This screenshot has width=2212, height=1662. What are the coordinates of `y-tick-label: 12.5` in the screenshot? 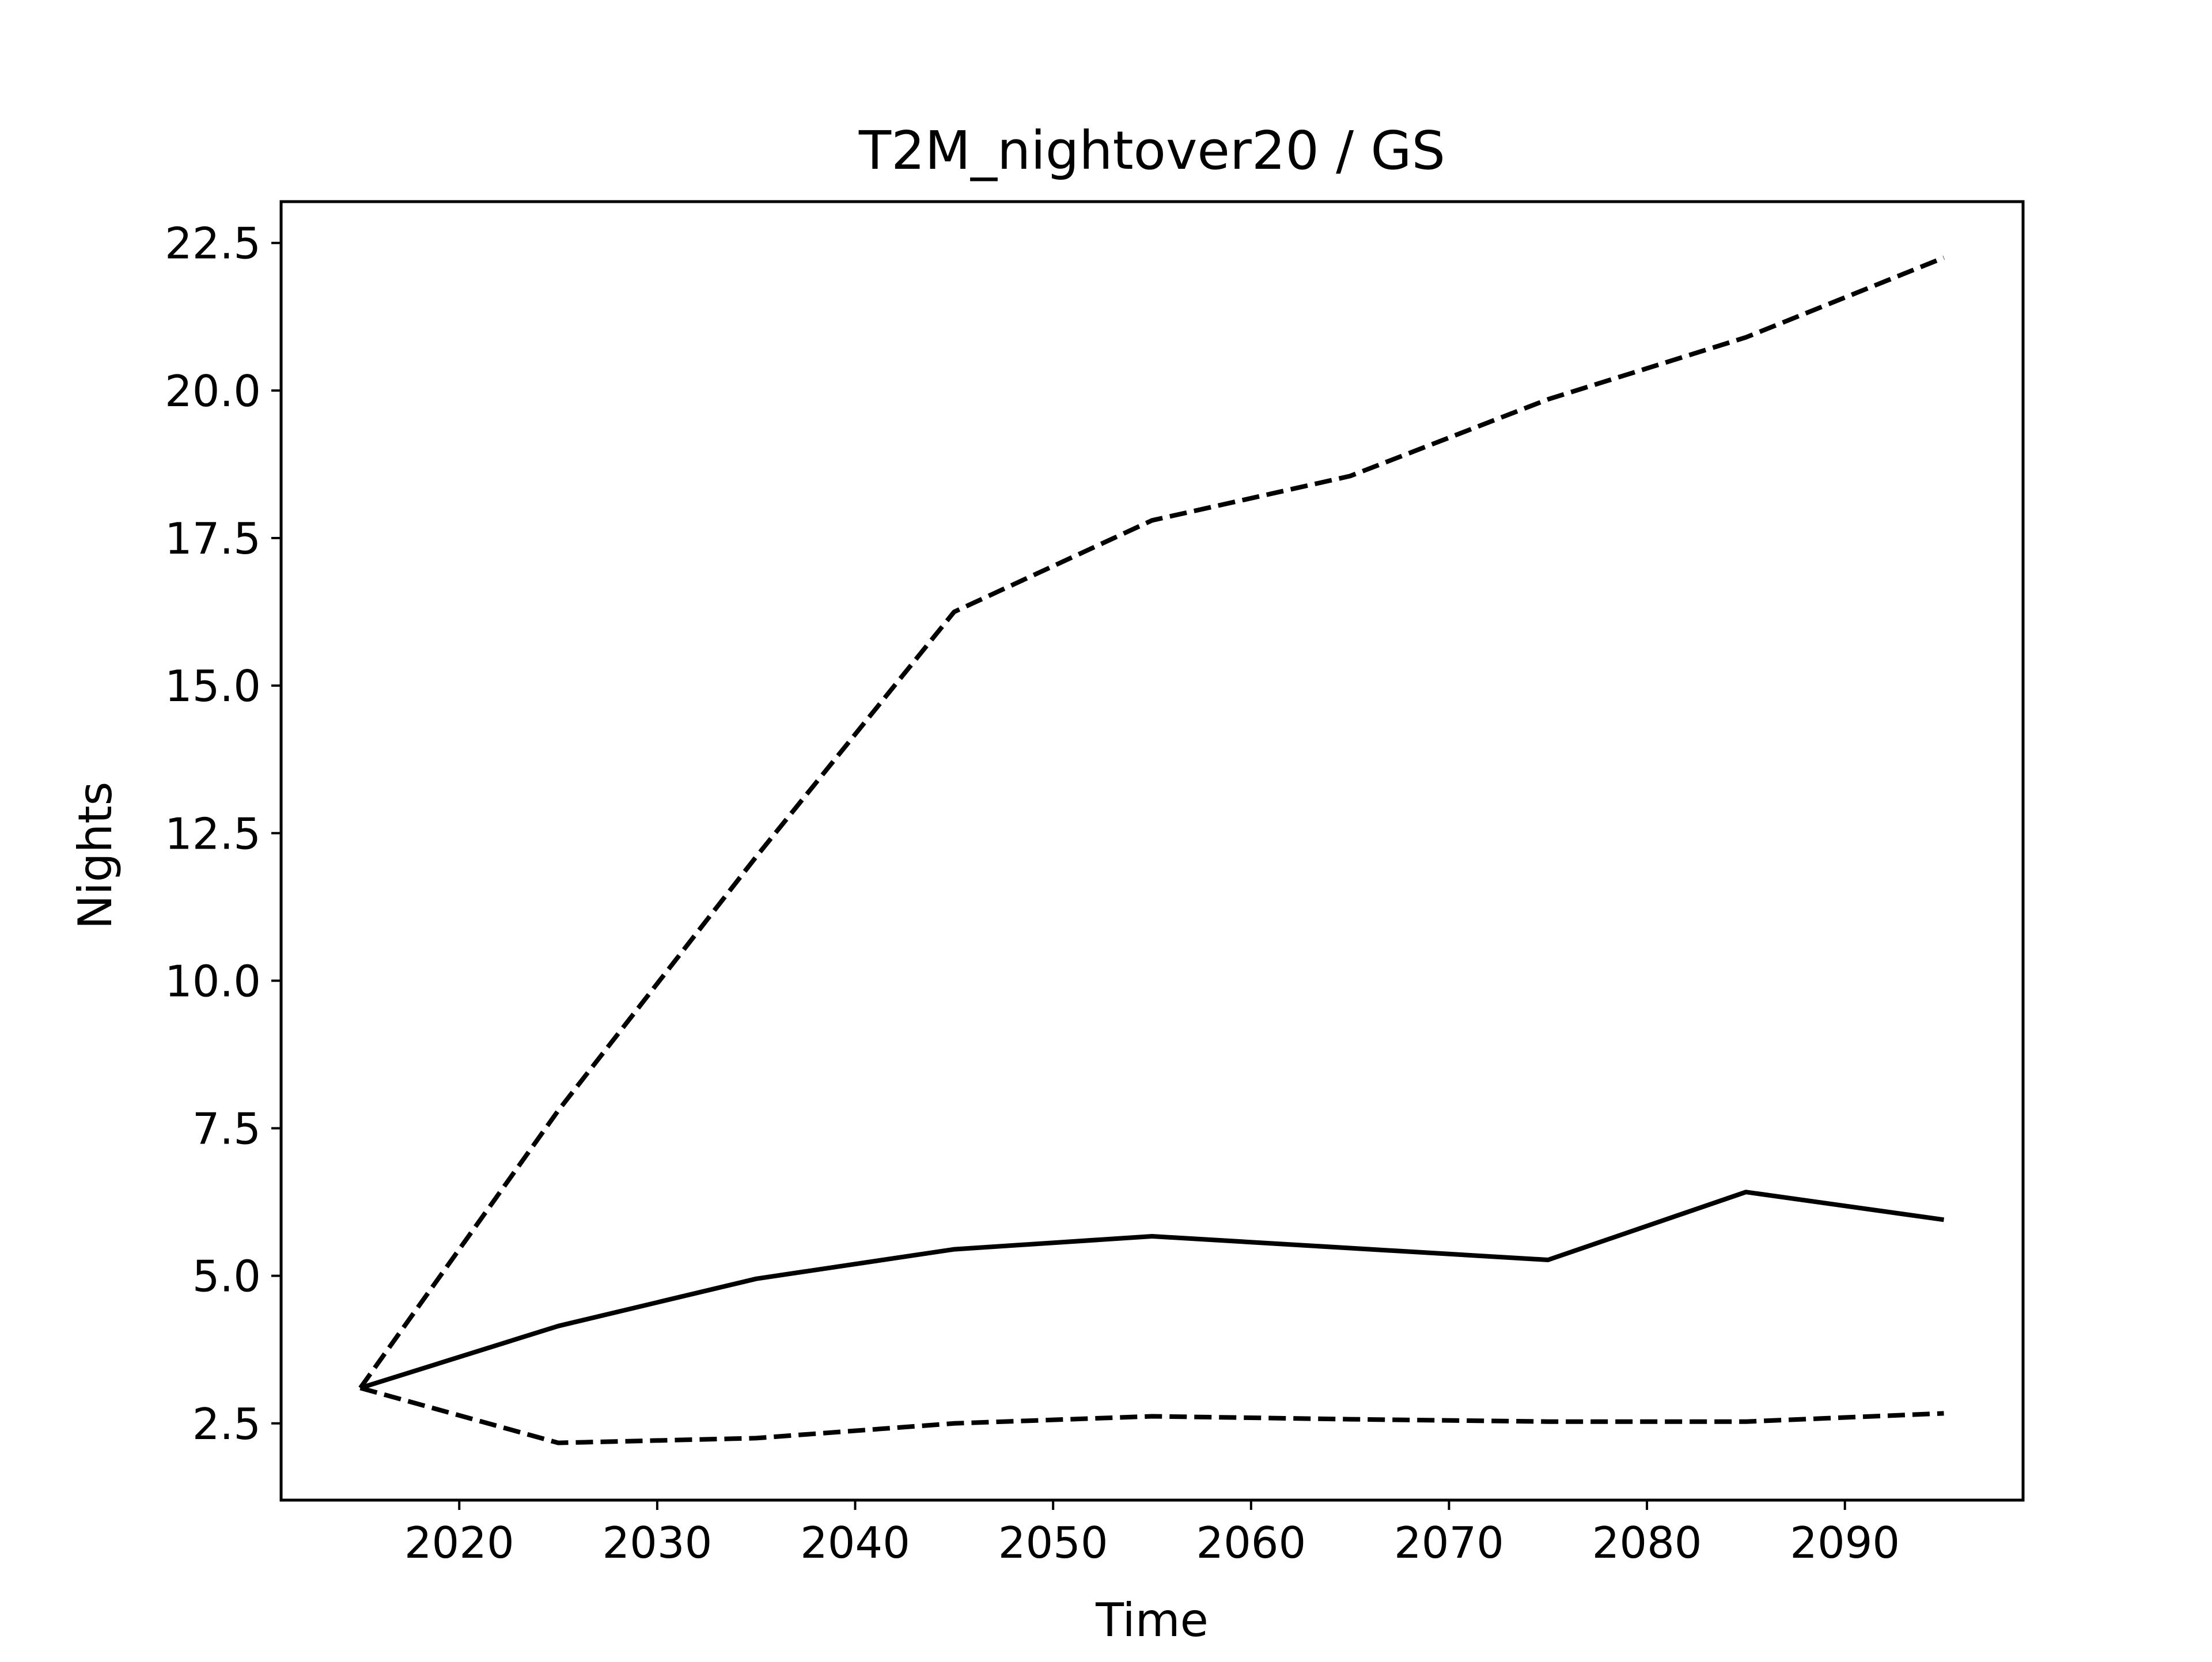 It's located at (213, 833).